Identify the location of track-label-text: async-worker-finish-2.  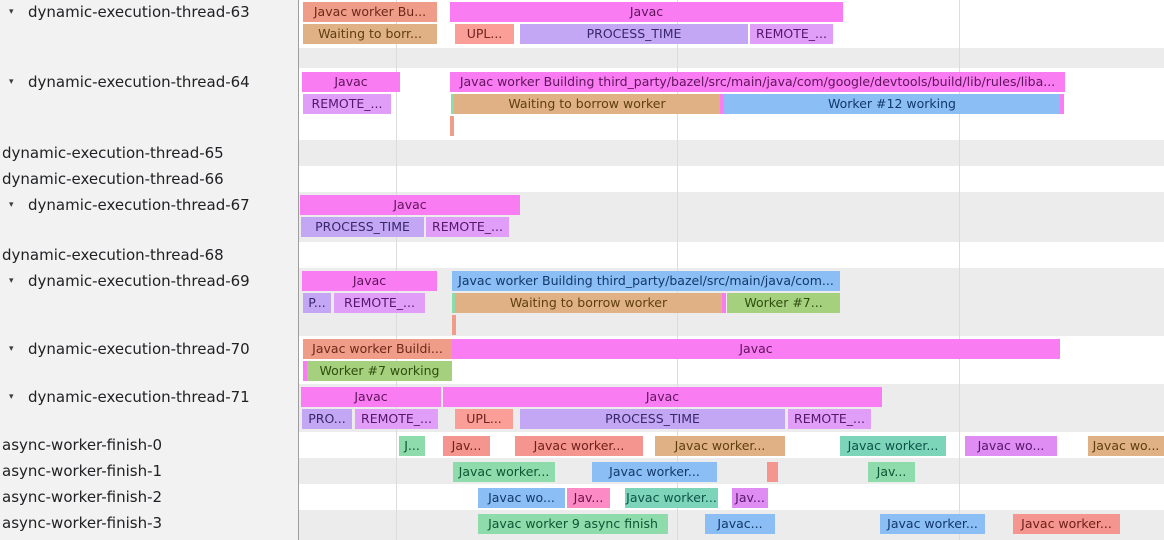
(82, 497).